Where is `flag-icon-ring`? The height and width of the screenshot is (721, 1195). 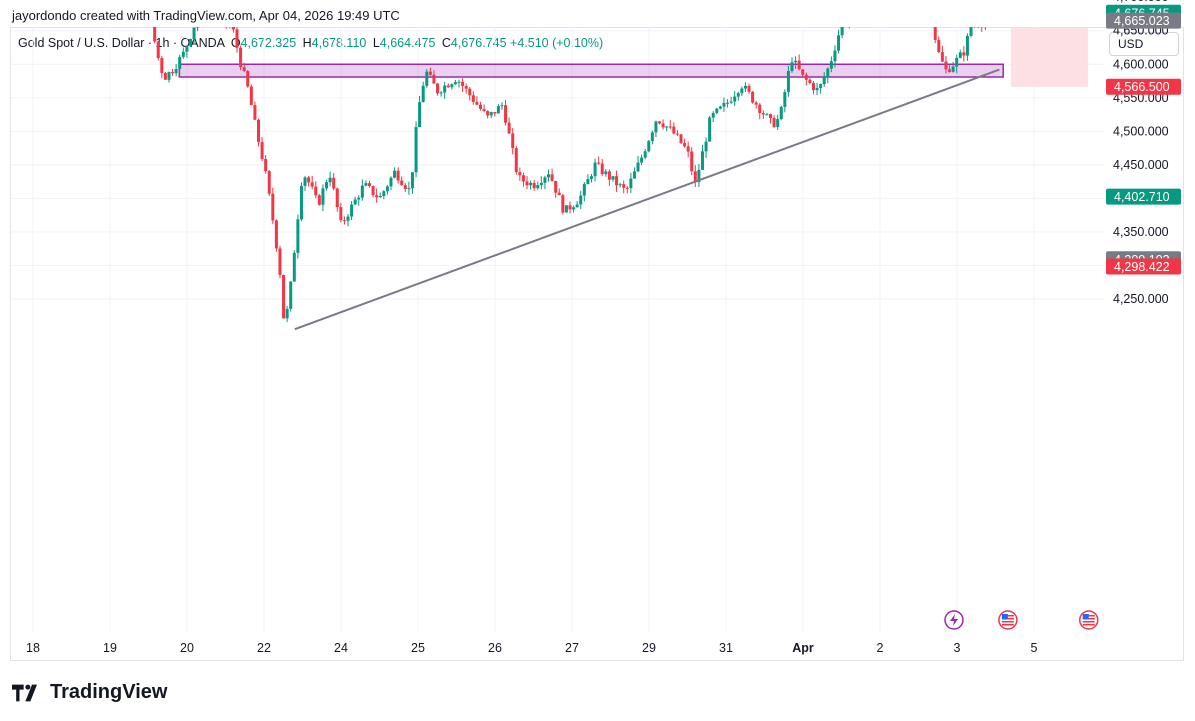 flag-icon-ring is located at coordinates (1089, 620).